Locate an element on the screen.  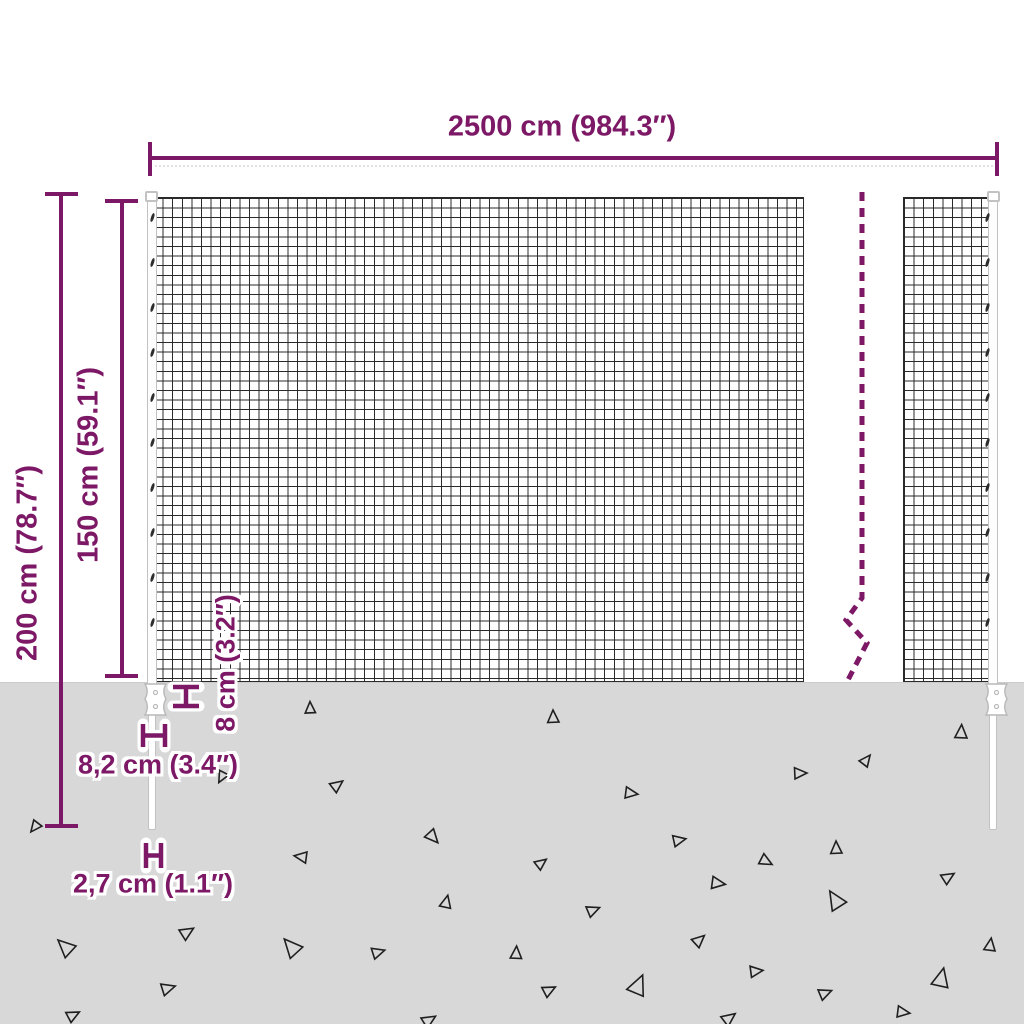
right-post-cap is located at coordinates (993, 196).